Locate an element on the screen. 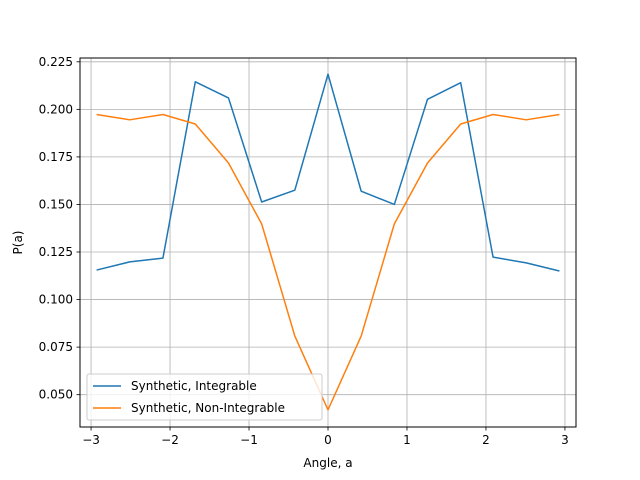 This screenshot has width=640, height=480. y-tick-label: 0.150 is located at coordinates (56, 204).